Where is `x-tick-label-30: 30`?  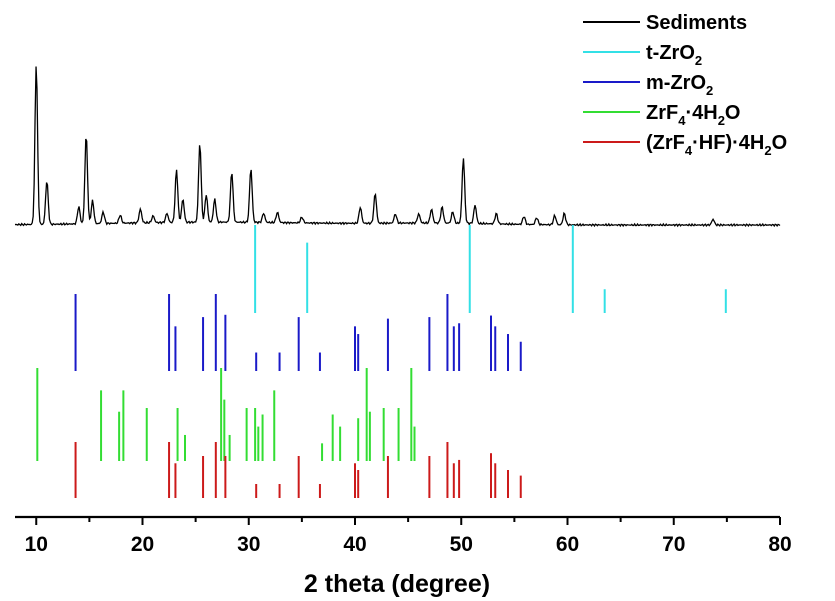
x-tick-label-30: 30 is located at coordinates (248, 544).